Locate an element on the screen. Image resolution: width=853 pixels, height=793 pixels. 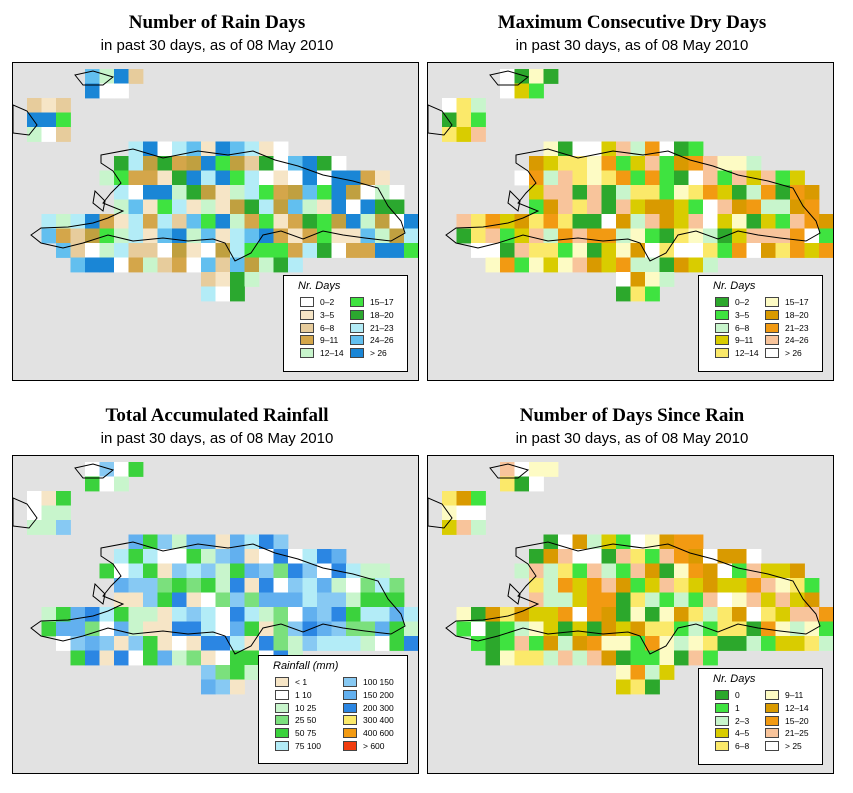
legend-label: > 26 is located at coordinates (378, 353).